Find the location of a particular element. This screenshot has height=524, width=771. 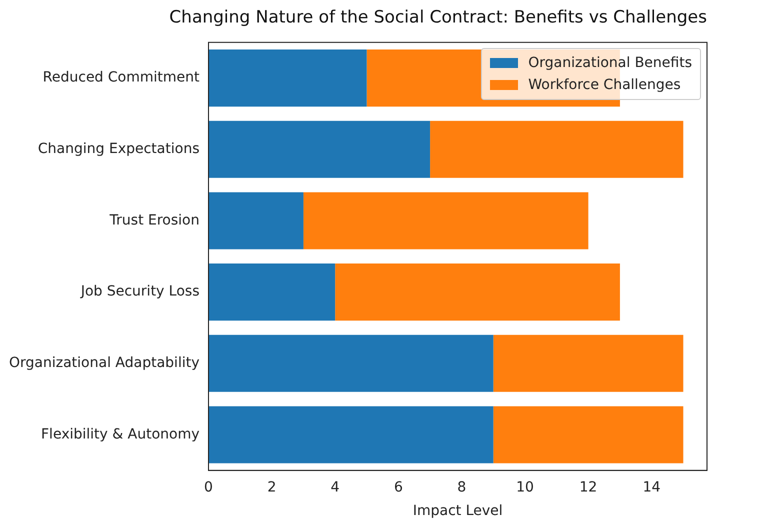

y-tick-label: Job Security Loss is located at coordinates (140, 292).